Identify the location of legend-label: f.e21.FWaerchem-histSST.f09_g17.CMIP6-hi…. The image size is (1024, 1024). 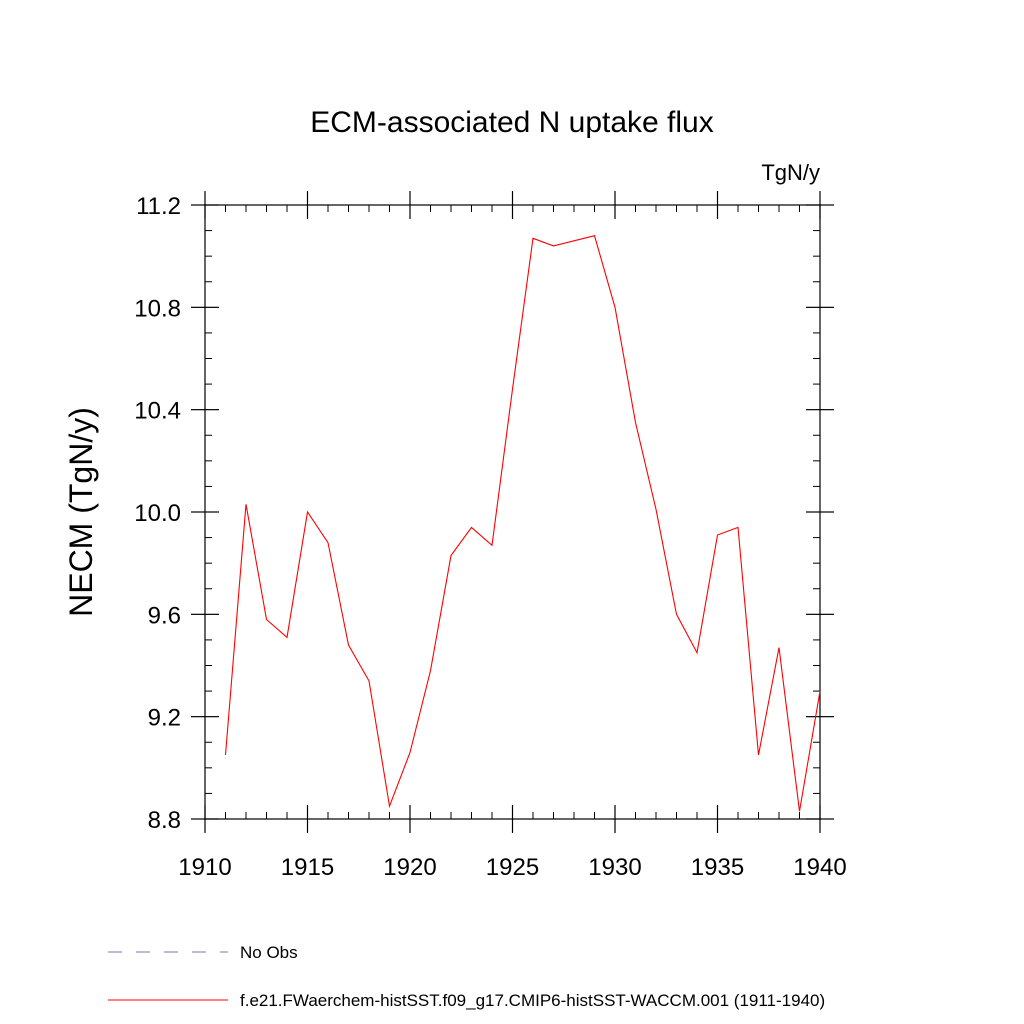
(532, 1000).